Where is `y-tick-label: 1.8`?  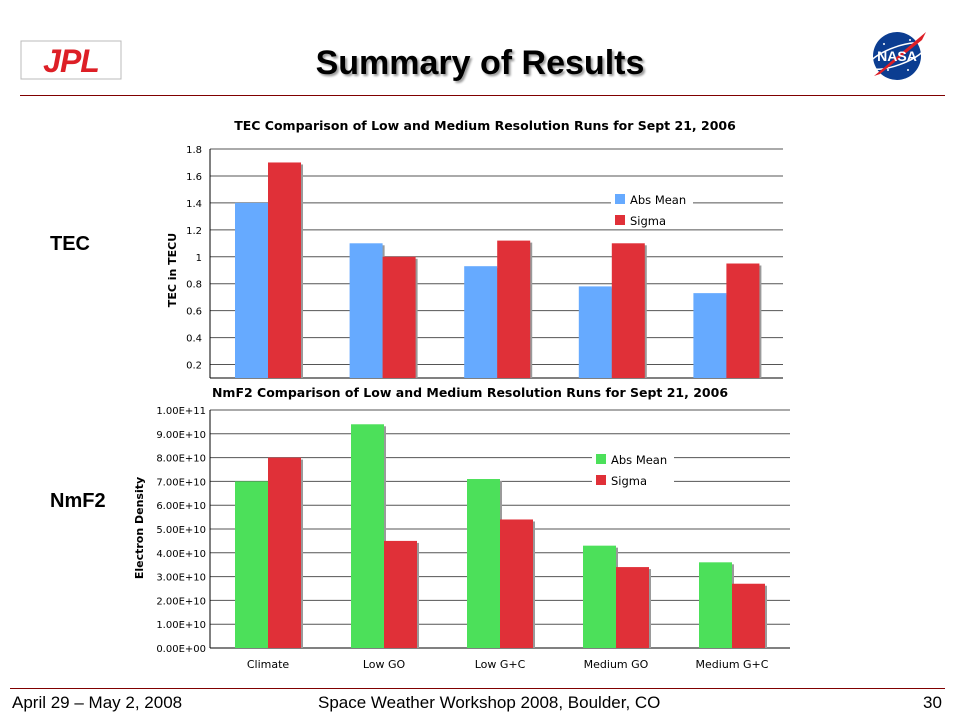 y-tick-label: 1.8 is located at coordinates (194, 150).